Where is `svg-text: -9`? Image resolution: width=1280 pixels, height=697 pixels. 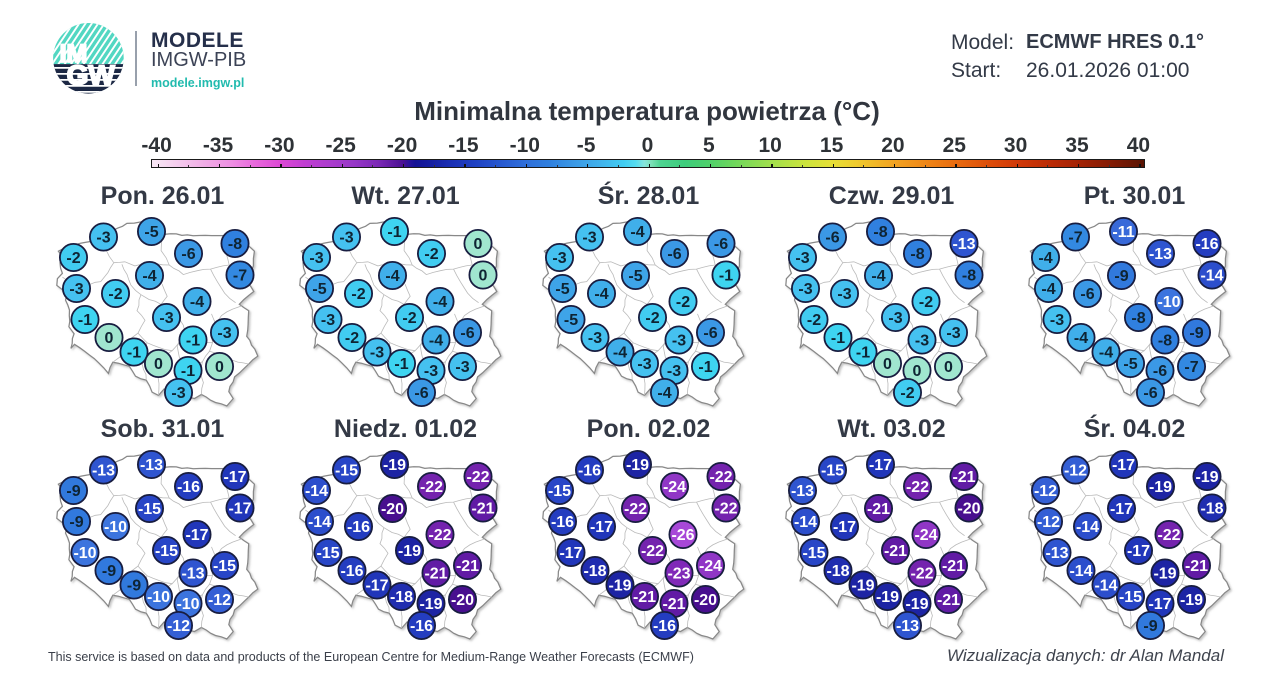 svg-text: -9 is located at coordinates (1150, 626).